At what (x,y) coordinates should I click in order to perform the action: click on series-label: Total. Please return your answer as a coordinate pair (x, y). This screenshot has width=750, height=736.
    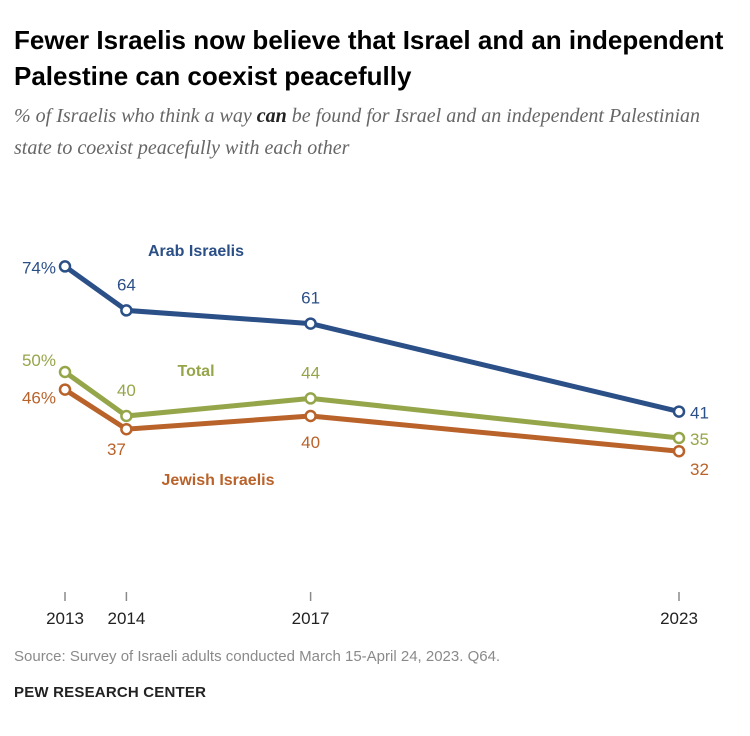
    Looking at the image, I should click on (195, 371).